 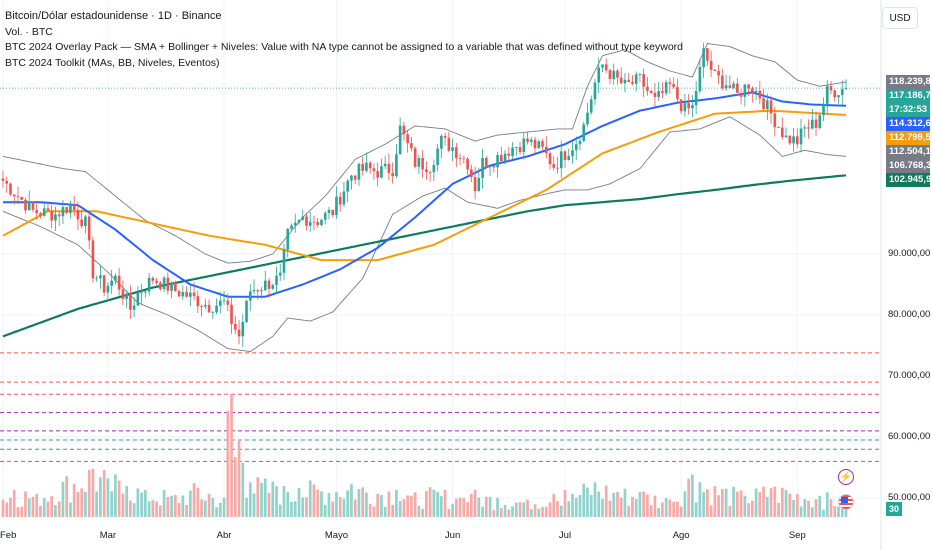 What do you see at coordinates (900, 18) in the screenshot?
I see `currency-button: USD` at bounding box center [900, 18].